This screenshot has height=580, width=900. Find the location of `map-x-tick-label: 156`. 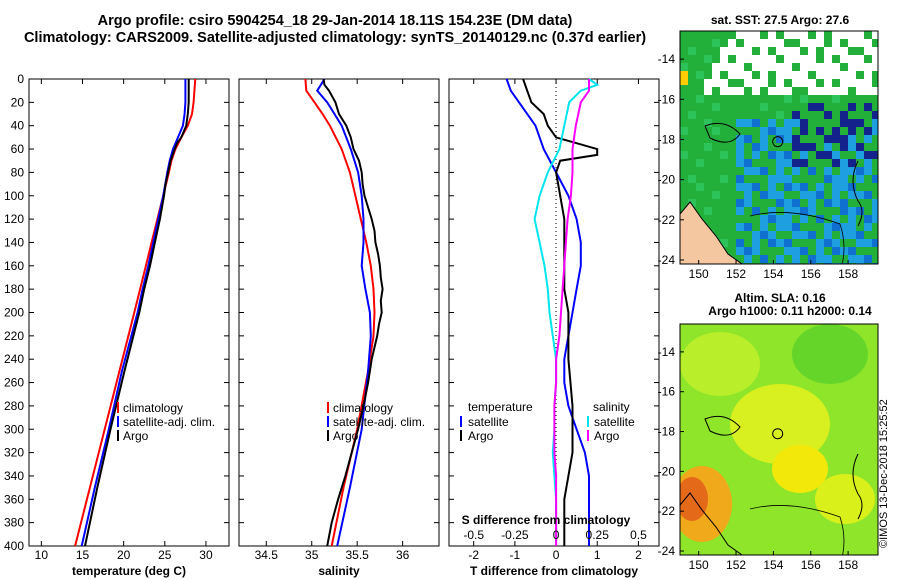

map-x-tick-label: 156 is located at coordinates (811, 565).